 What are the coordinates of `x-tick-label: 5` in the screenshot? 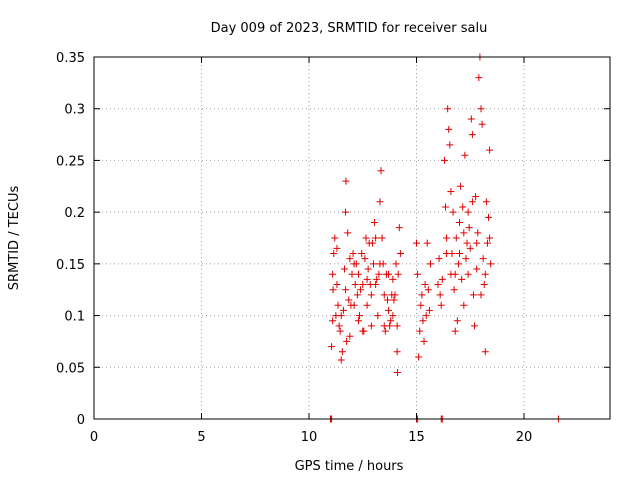 It's located at (201, 437).